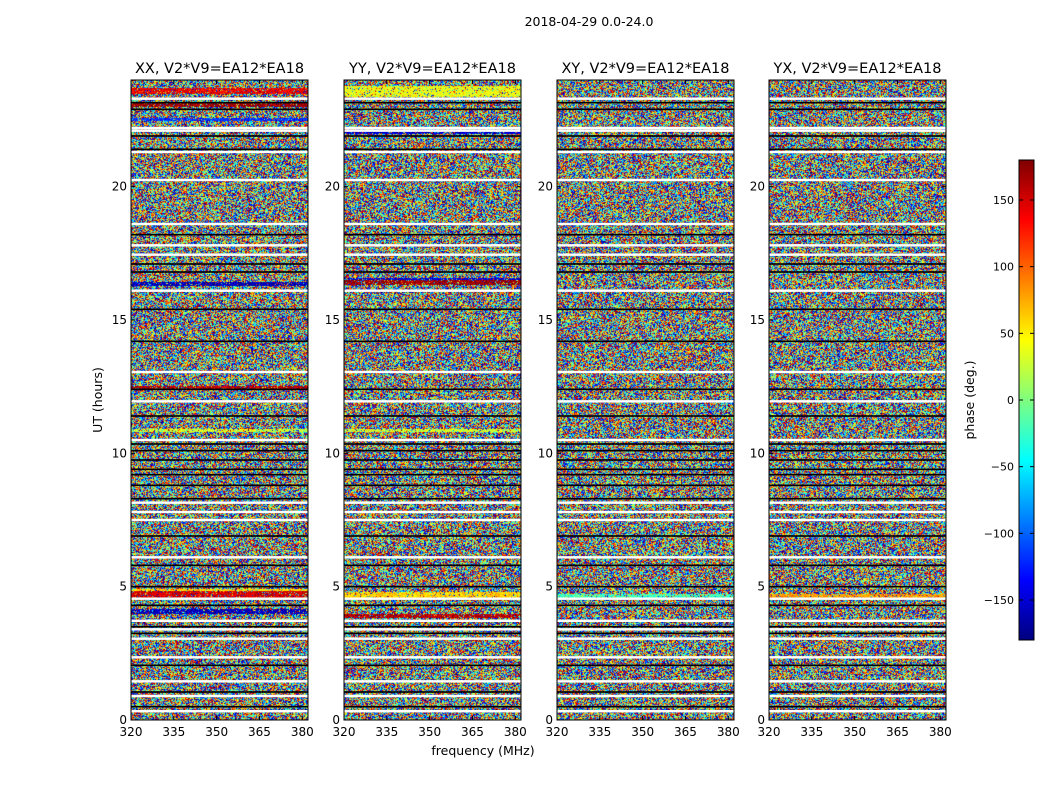 The image size is (1050, 800). What do you see at coordinates (545, 453) in the screenshot?
I see `y-tick-label: 10` at bounding box center [545, 453].